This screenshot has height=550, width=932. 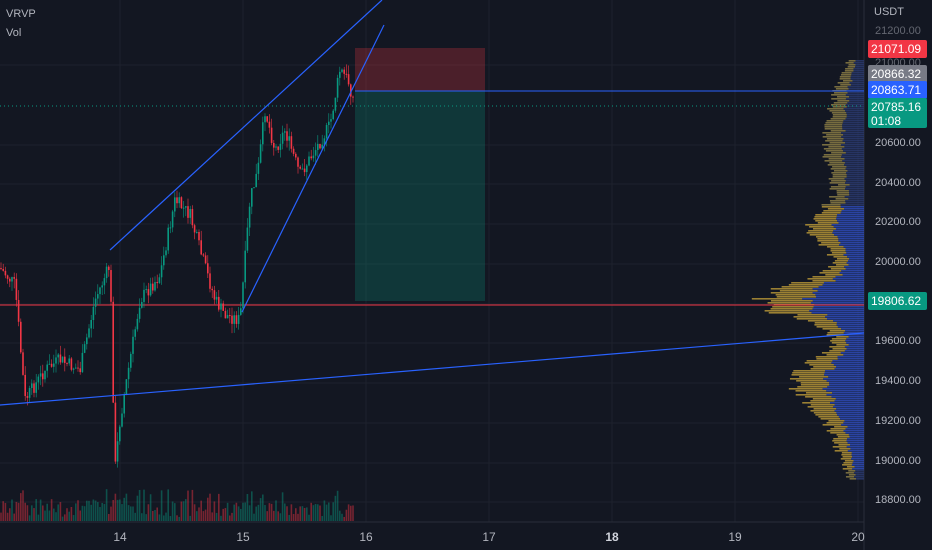 What do you see at coordinates (858, 537) in the screenshot?
I see `time-tick: 20` at bounding box center [858, 537].